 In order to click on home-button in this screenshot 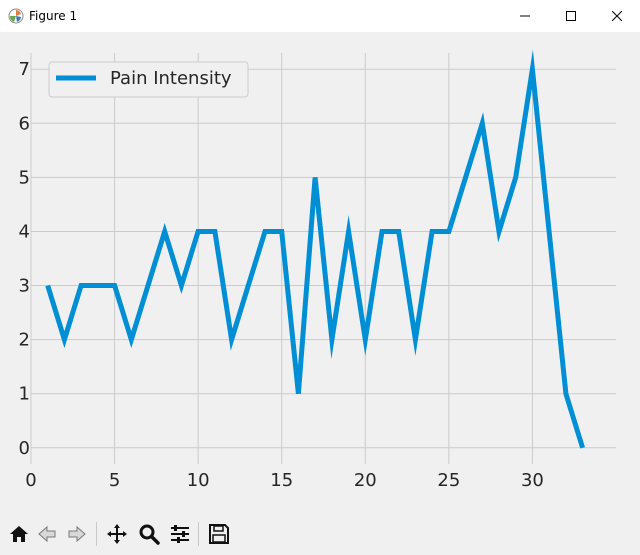, I will do `click(18, 533)`.